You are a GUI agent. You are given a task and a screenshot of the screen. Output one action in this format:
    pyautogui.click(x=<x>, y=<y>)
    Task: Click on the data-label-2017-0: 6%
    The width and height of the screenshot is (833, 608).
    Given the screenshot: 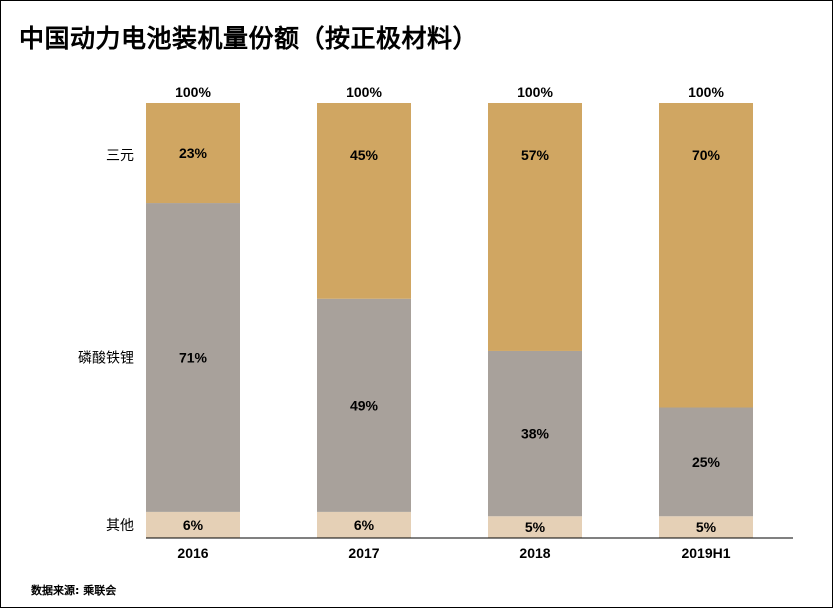 What is the action you would take?
    pyautogui.click(x=364, y=525)
    